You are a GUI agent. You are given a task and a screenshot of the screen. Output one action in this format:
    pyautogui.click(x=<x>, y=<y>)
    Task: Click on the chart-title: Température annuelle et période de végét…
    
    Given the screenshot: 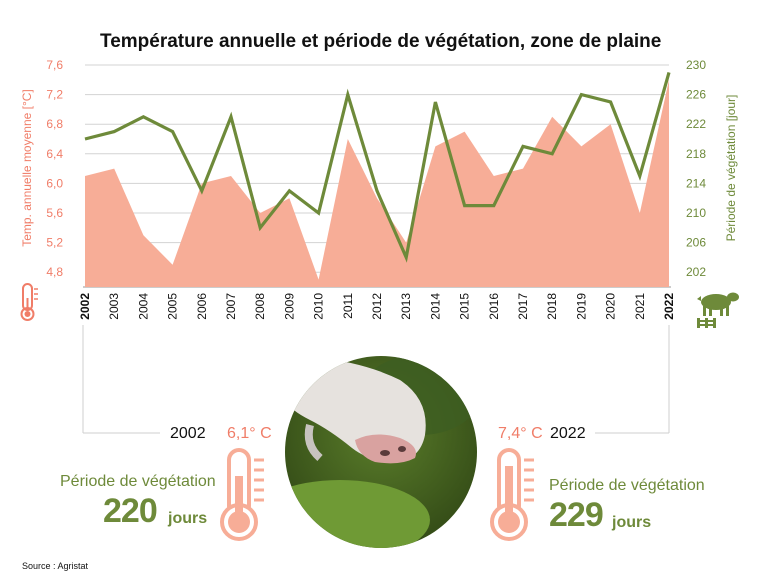 What is the action you would take?
    pyautogui.click(x=381, y=41)
    